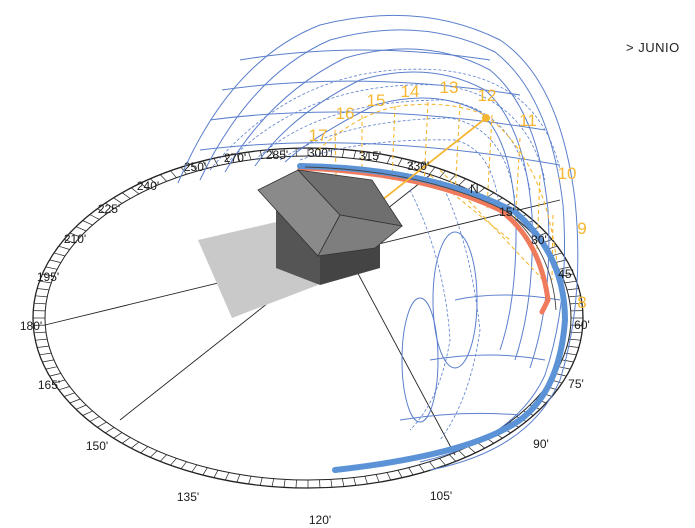 This screenshot has height=528, width=695. I want to click on degree-label: 120', so click(320, 520).